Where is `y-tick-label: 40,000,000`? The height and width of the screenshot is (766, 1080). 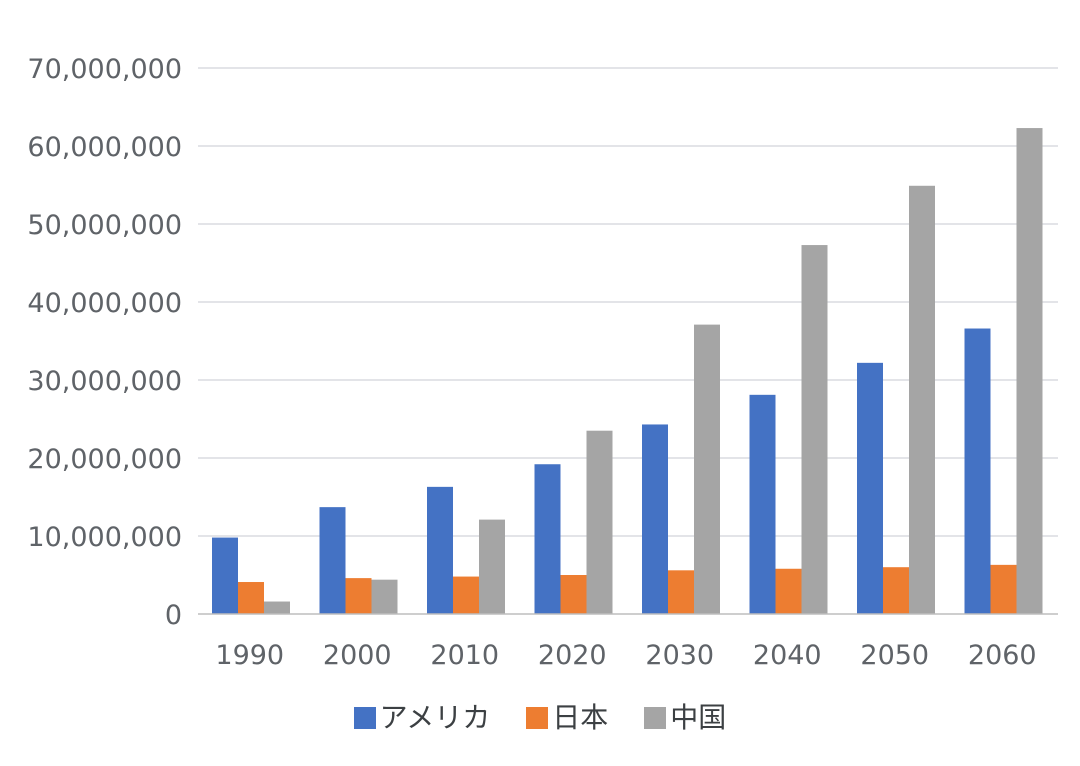 y-tick-label: 40,000,000 is located at coordinates (104, 303).